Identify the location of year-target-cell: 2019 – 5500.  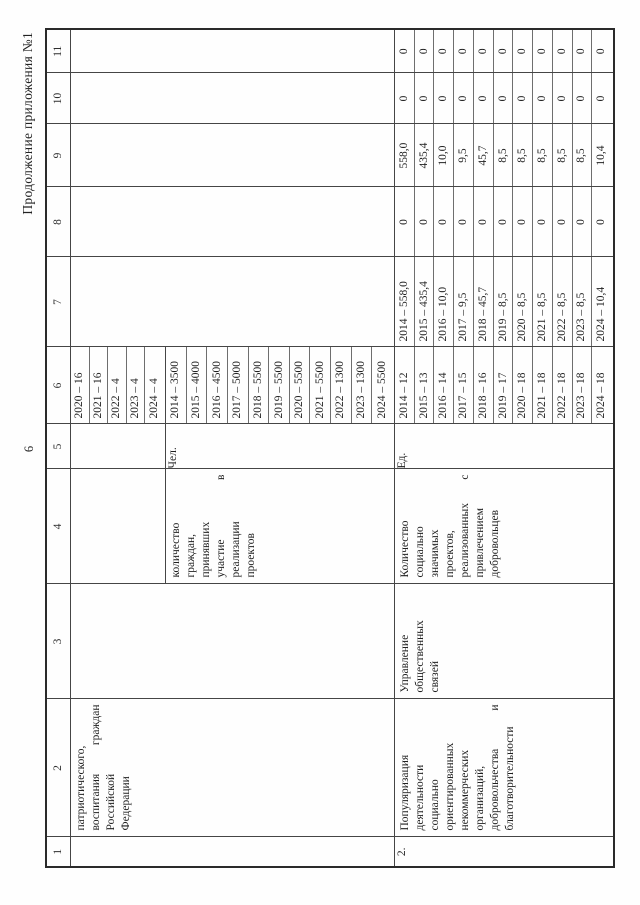
(279, 385).